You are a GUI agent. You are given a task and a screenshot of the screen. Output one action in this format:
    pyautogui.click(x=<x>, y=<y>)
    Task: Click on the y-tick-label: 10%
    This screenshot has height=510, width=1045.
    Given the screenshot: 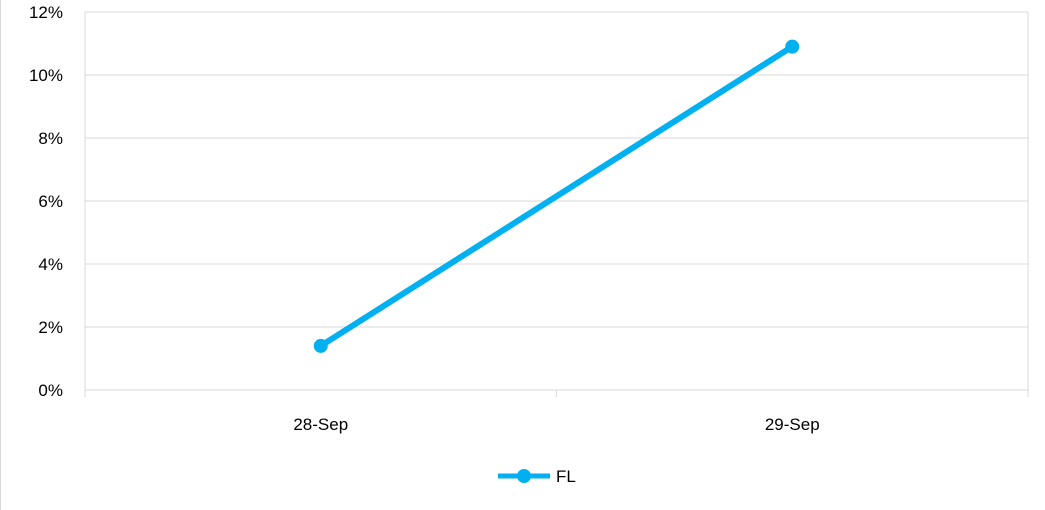 What is the action you would take?
    pyautogui.click(x=46, y=75)
    